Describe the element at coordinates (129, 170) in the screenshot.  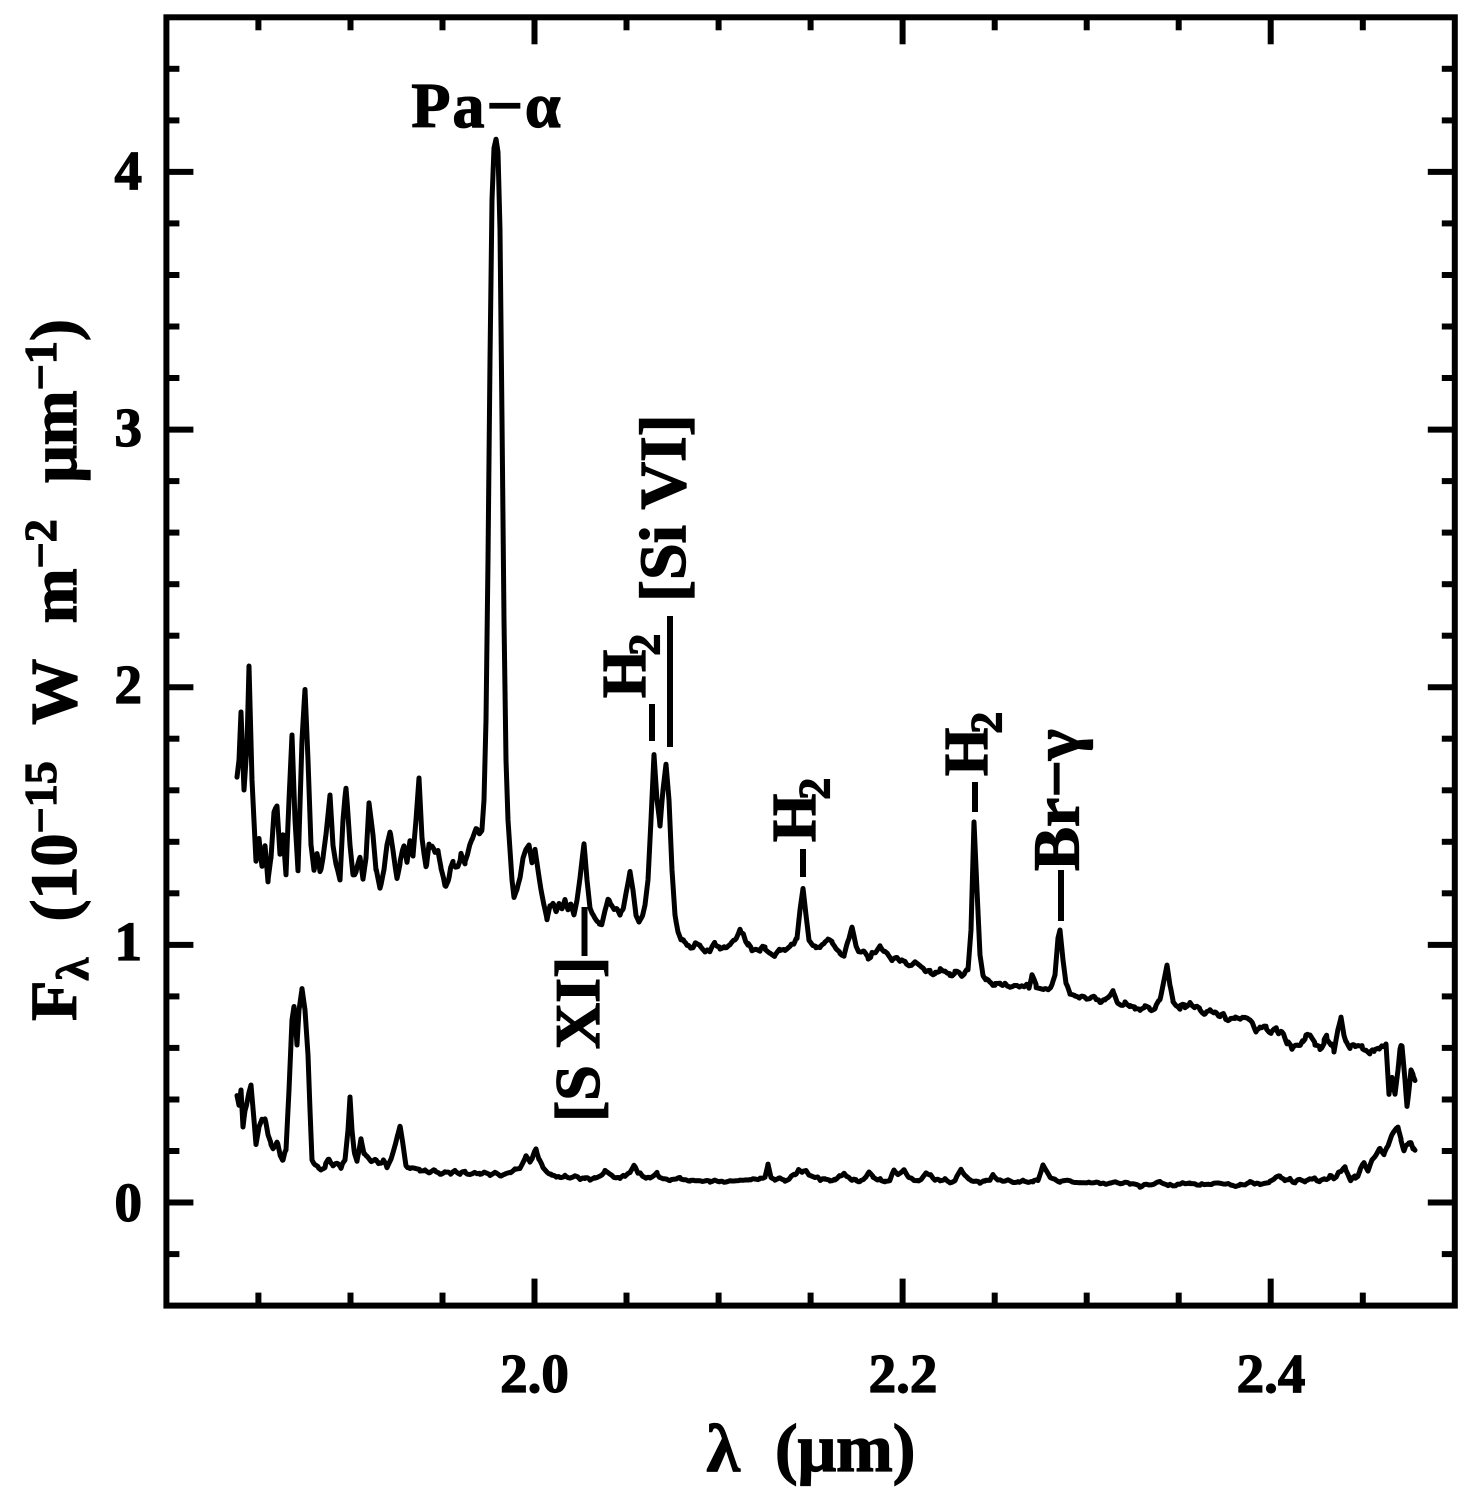
I see `svg-text: 4` at that location.